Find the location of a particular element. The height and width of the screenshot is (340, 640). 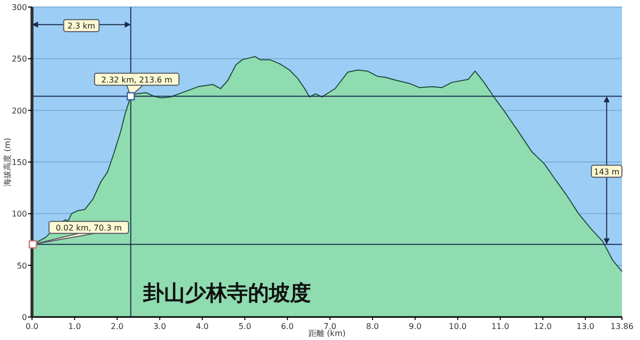

x-tick-label: 13.86 is located at coordinates (622, 326).